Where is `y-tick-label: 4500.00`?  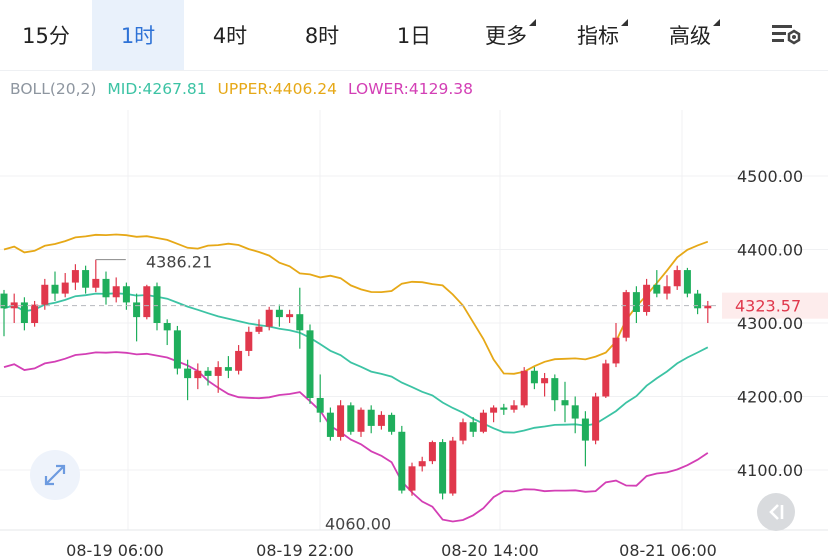
y-tick-label: 4500.00 is located at coordinates (770, 176).